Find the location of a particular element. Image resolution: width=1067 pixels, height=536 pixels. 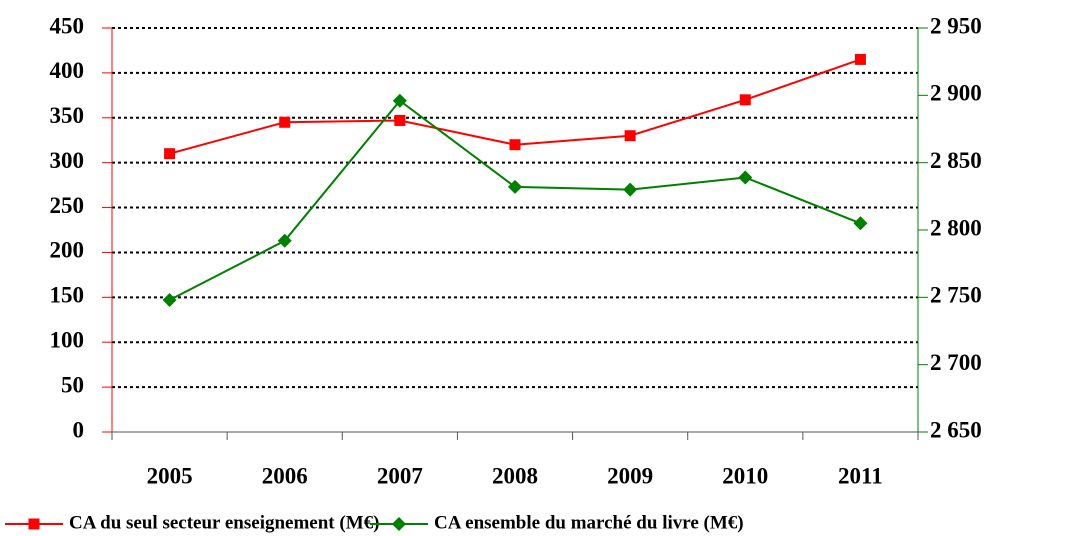

x-tick-label: 2010 is located at coordinates (745, 475).